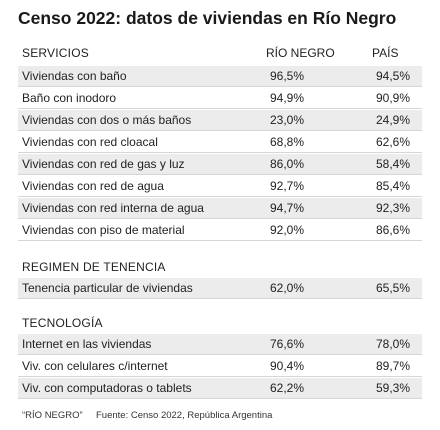  What do you see at coordinates (94, 267) in the screenshot?
I see `section-title: REGIMEN DE TENENCIA` at bounding box center [94, 267].